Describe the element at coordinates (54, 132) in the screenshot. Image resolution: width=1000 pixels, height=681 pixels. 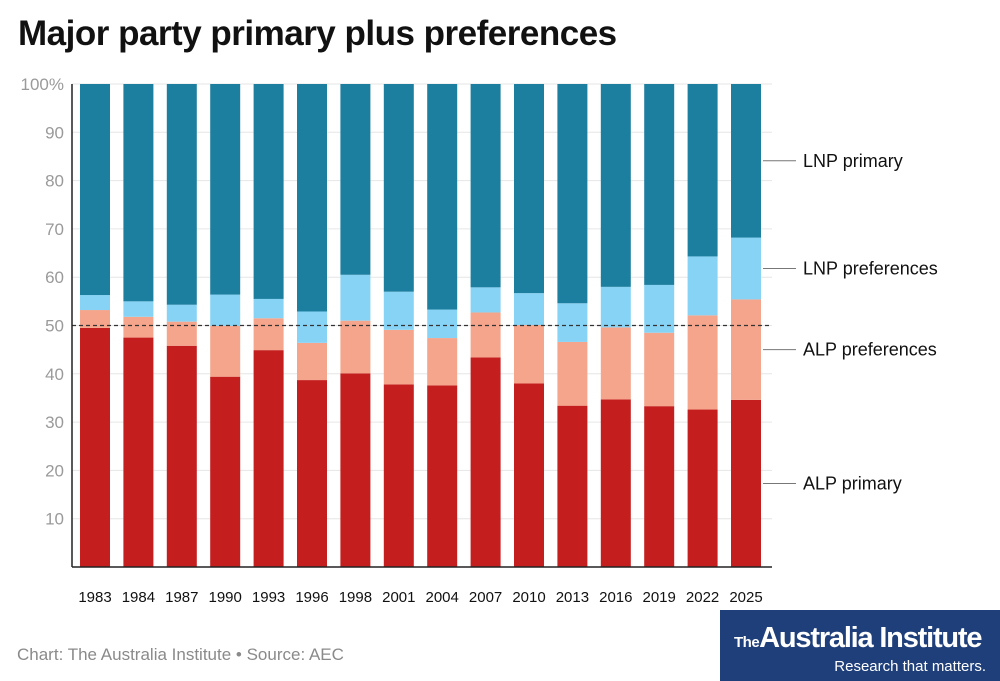
I see `y-tick-label: 90` at that location.